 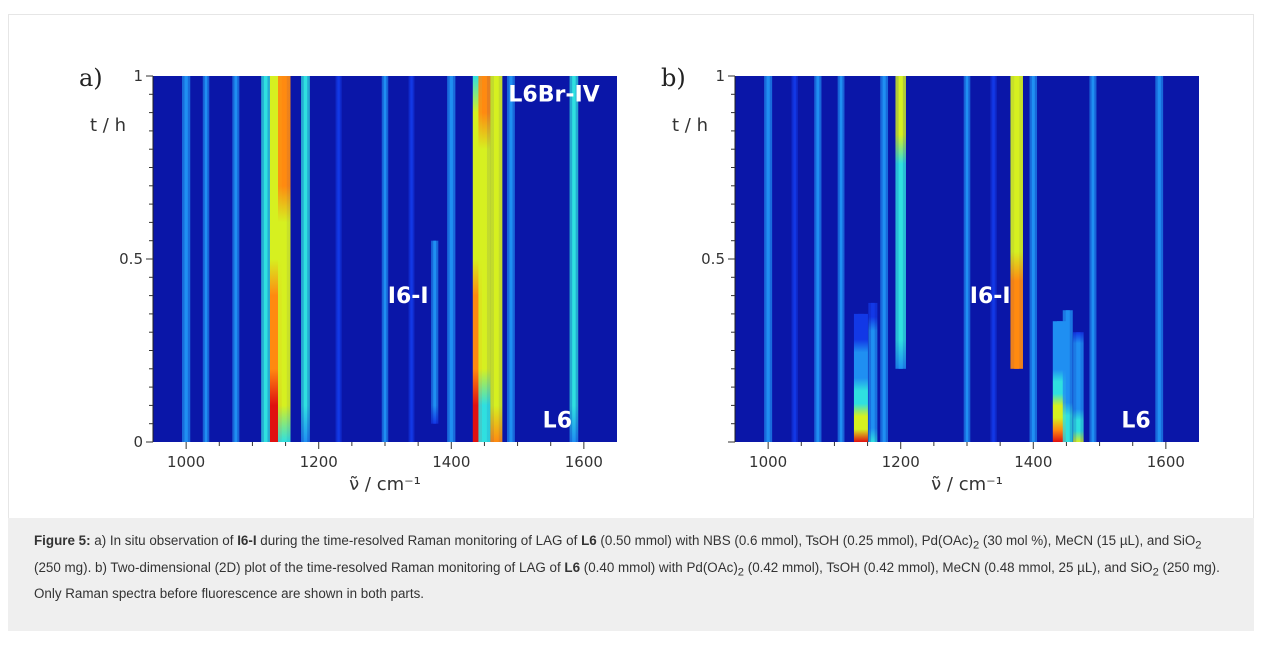 I want to click on caption-text: (30 mol %), MeCN (15 µL), and SiO, so click(x=1087, y=540).